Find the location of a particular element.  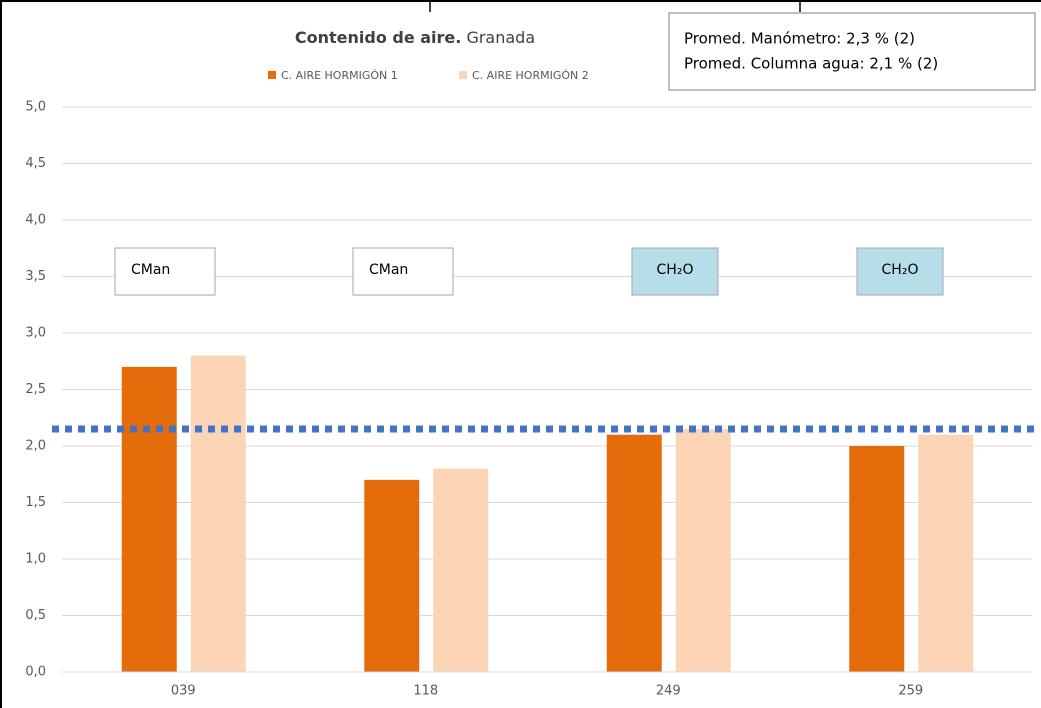

y-tick-label: 4,5 is located at coordinates (35, 163).